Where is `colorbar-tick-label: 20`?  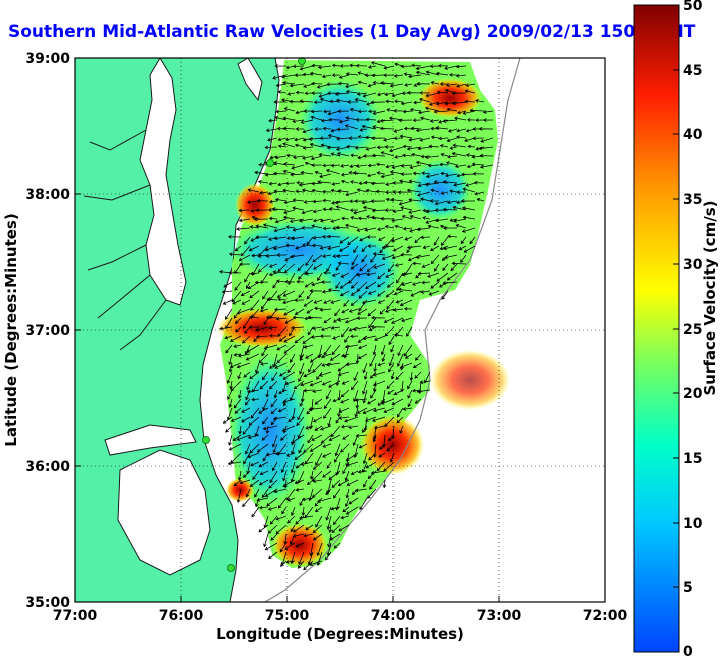
colorbar-tick-label: 20 is located at coordinates (693, 394).